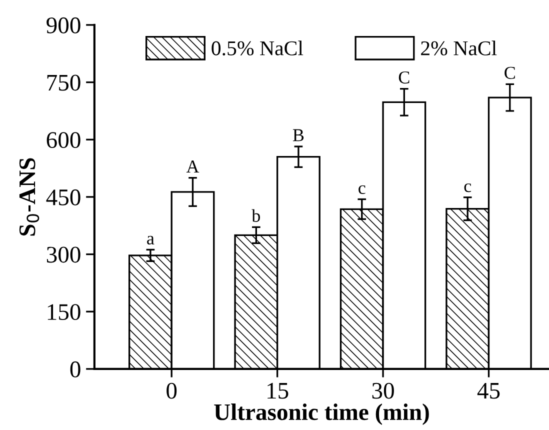  I want to click on y-tick-label: 0, so click(75, 369).